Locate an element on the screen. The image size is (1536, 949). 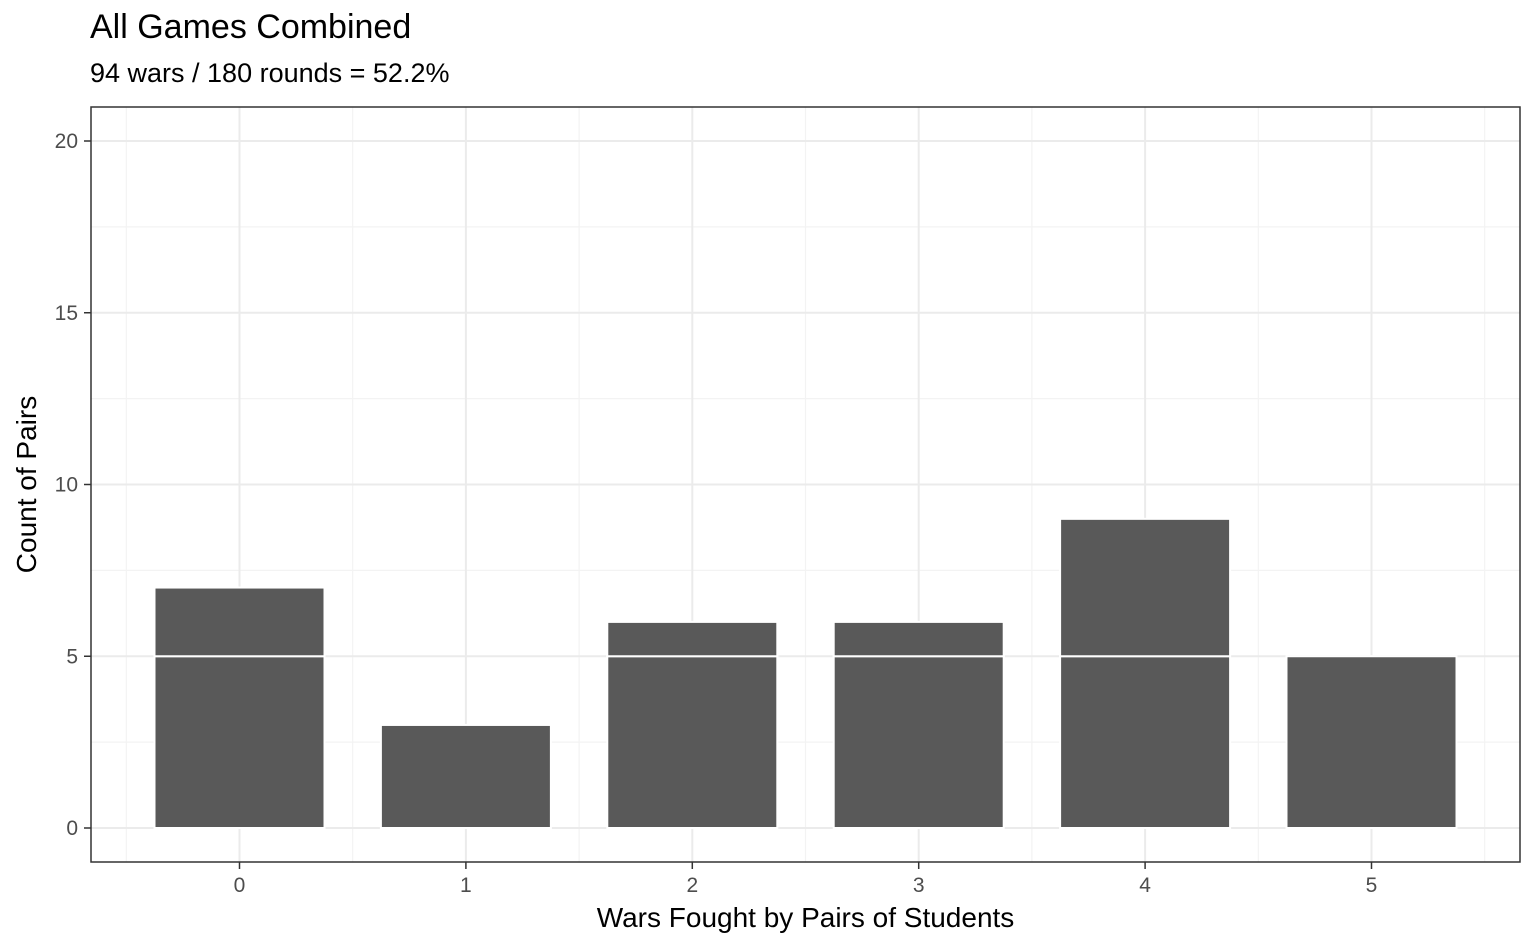
chart-subtitle: 94 wars / 180 rounds = 52.2% is located at coordinates (270, 73).